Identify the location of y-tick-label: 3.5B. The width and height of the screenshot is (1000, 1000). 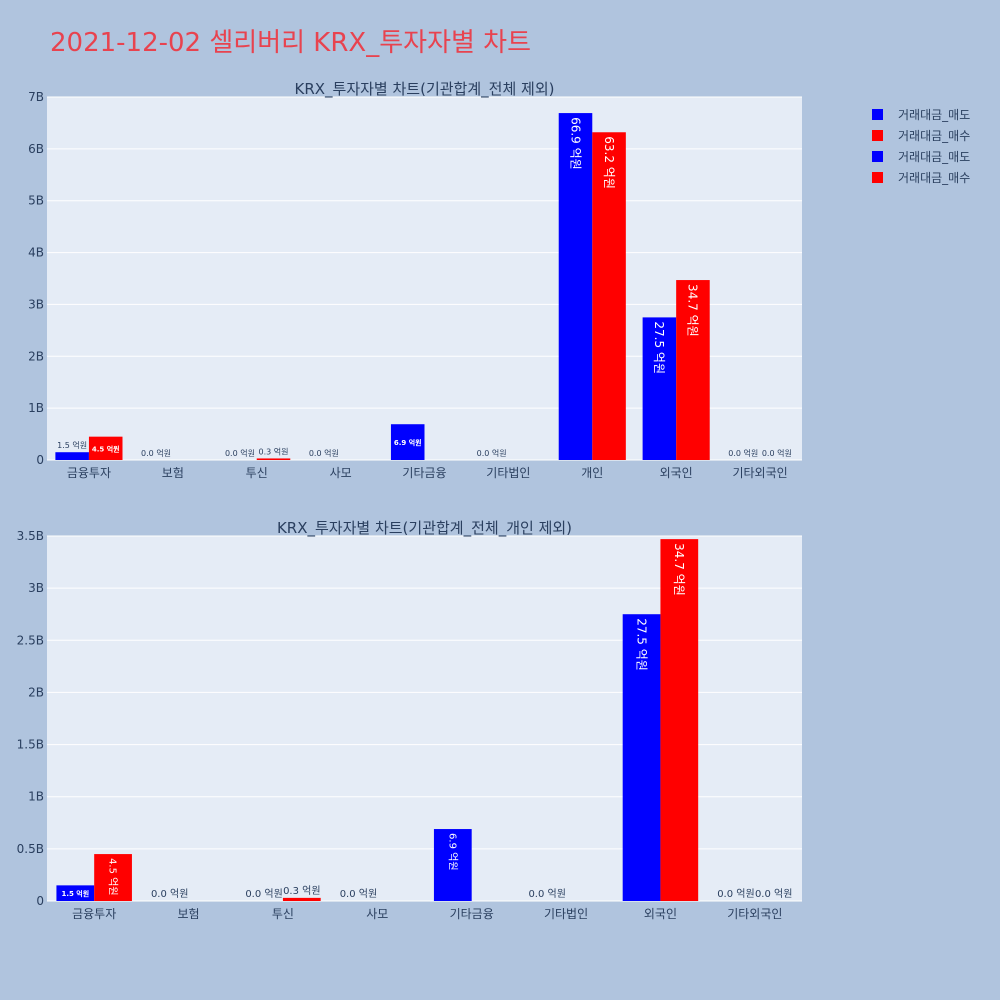
(30, 536).